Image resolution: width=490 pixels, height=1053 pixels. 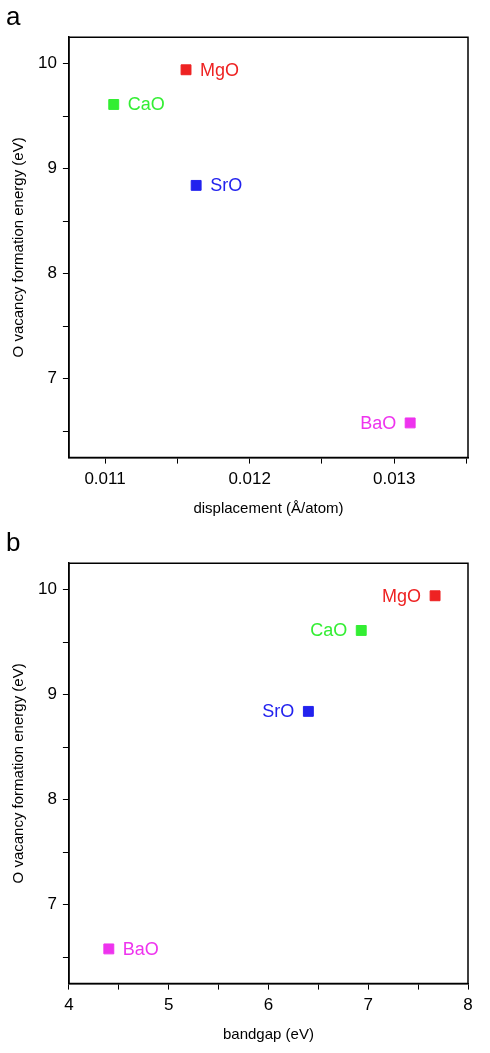 What do you see at coordinates (13, 15) in the screenshot?
I see `chart-title: a` at bounding box center [13, 15].